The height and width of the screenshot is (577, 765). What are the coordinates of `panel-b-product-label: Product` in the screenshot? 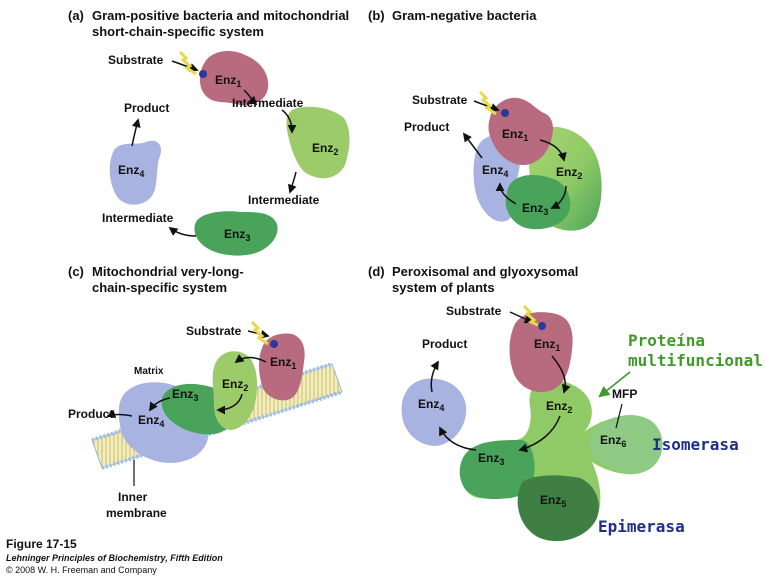 It's located at (426, 127).